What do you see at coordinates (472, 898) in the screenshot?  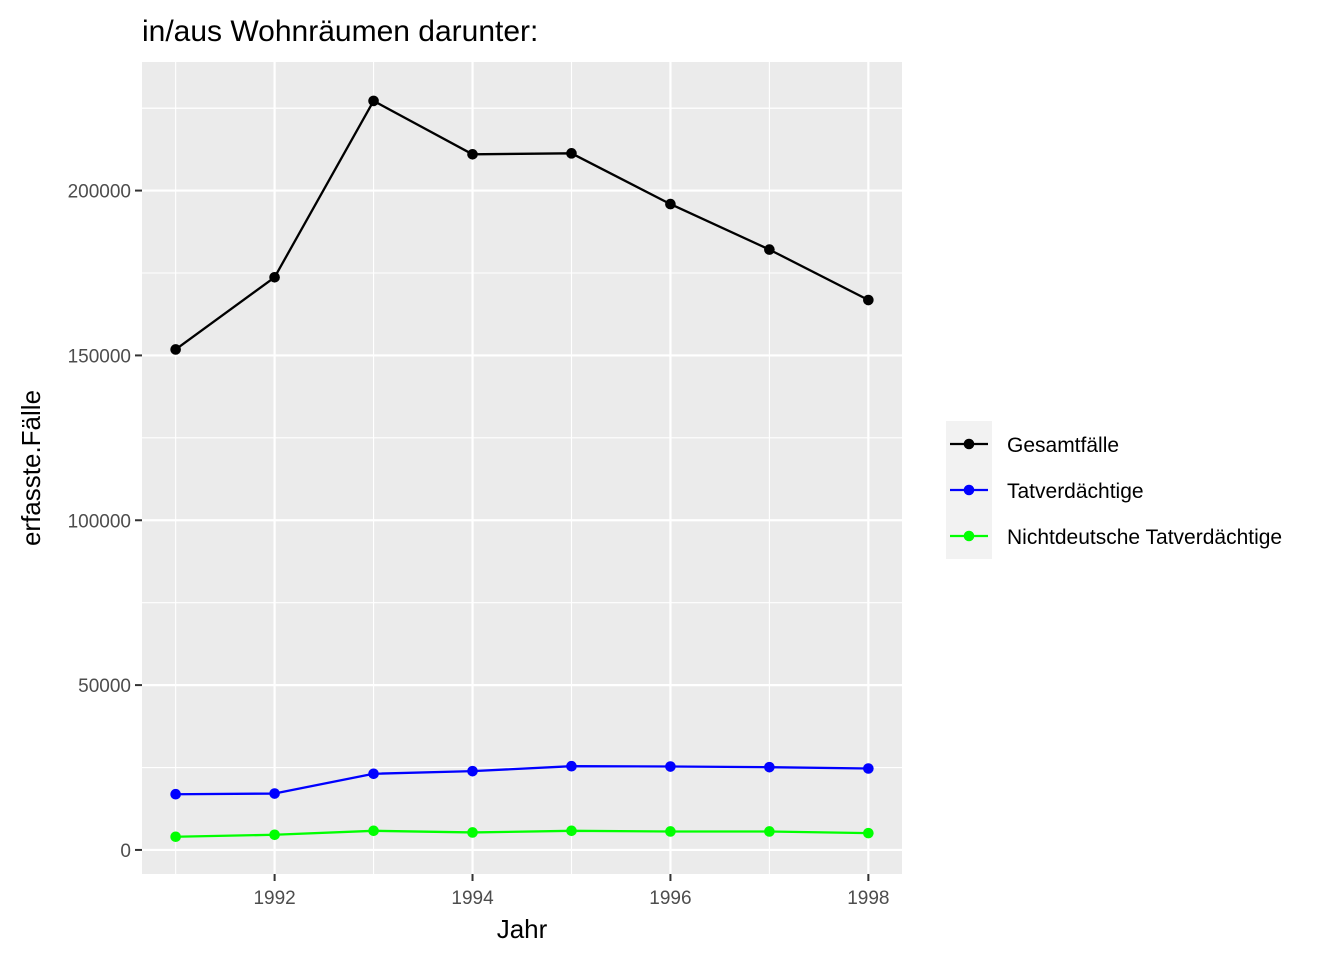 I see `x-tick-label: 1994` at bounding box center [472, 898].